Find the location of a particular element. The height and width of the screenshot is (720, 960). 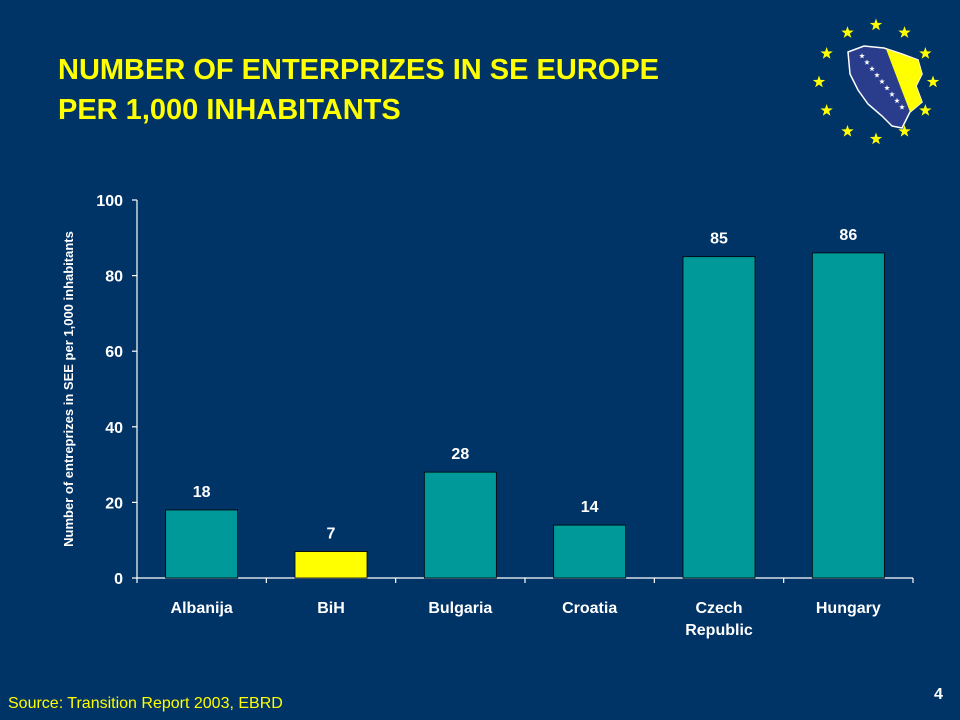

x-tick-label: Republic is located at coordinates (719, 630).